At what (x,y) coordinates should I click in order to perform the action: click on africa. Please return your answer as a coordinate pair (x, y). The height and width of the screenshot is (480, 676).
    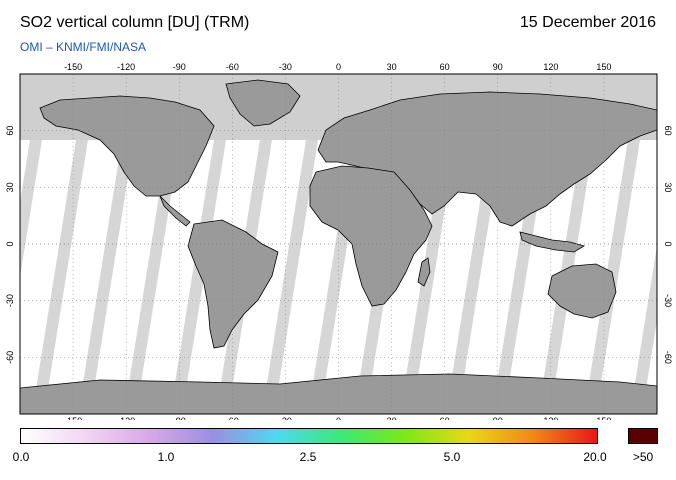
    Looking at the image, I should click on (371, 236).